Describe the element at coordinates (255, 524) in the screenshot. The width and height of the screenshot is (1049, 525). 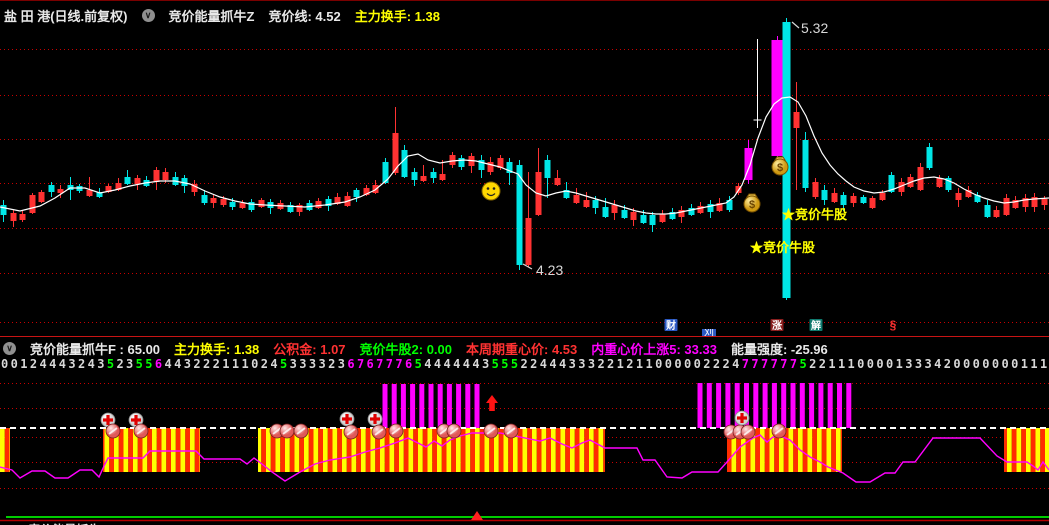
I see `clipped-text-segment: 4.53` at that location.